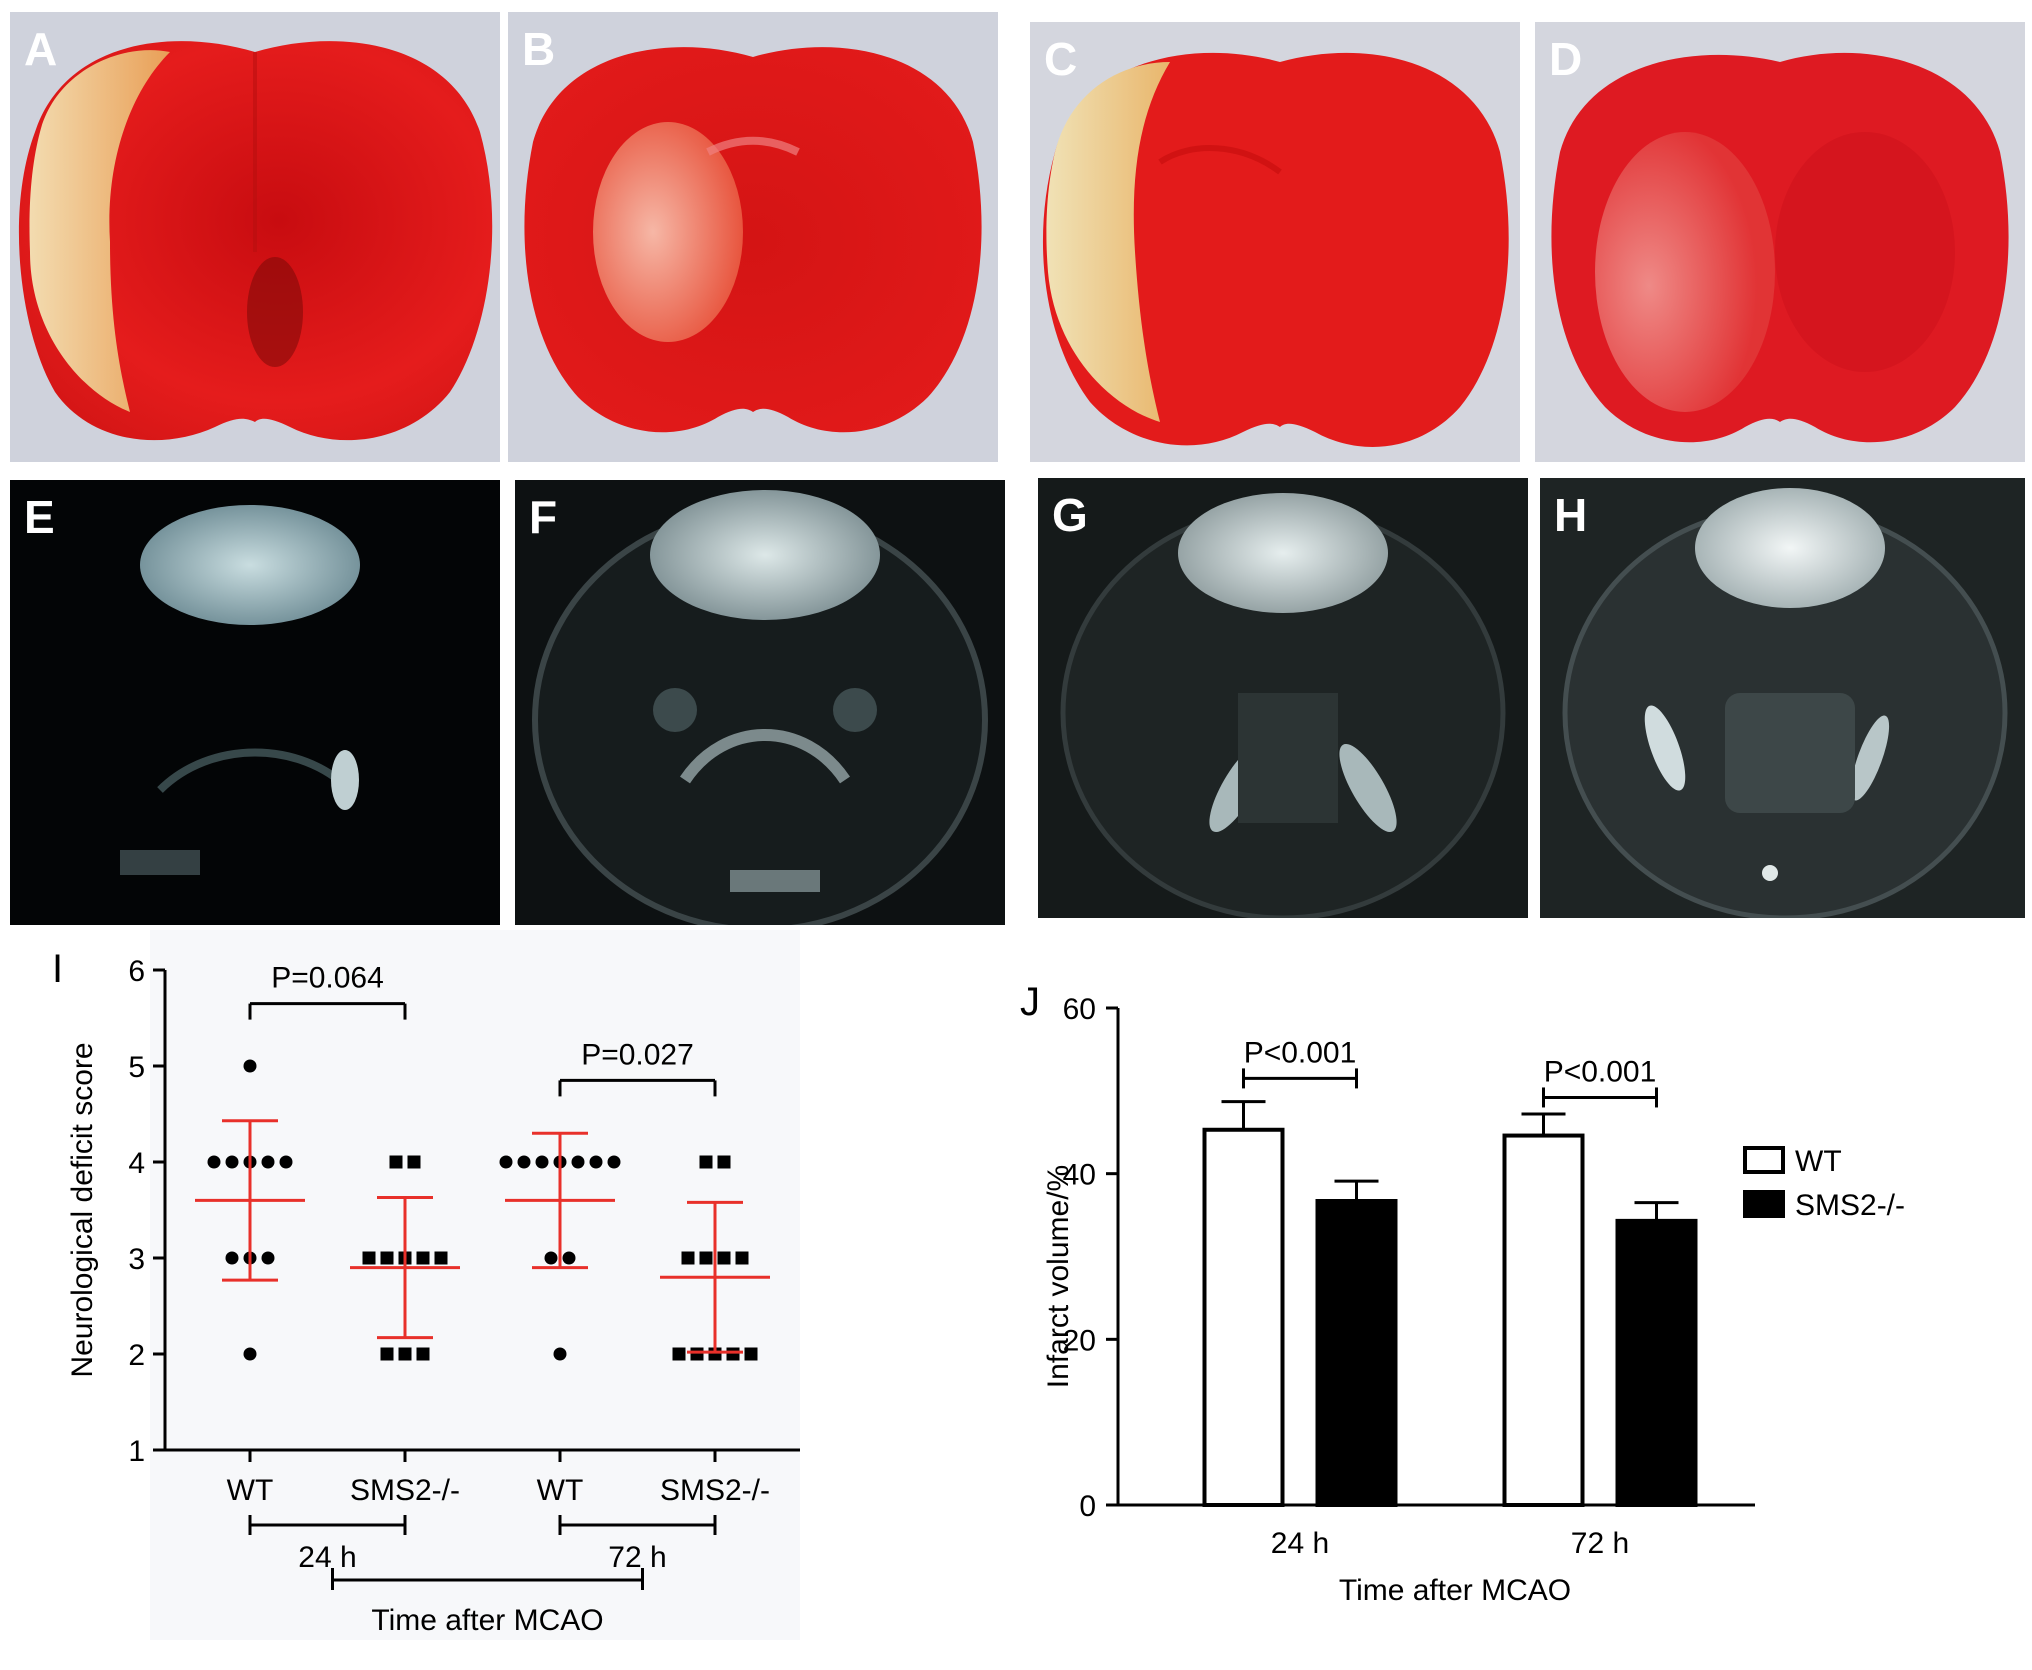  I want to click on chart-j-y-tick-label: 20, so click(1079, 1340).